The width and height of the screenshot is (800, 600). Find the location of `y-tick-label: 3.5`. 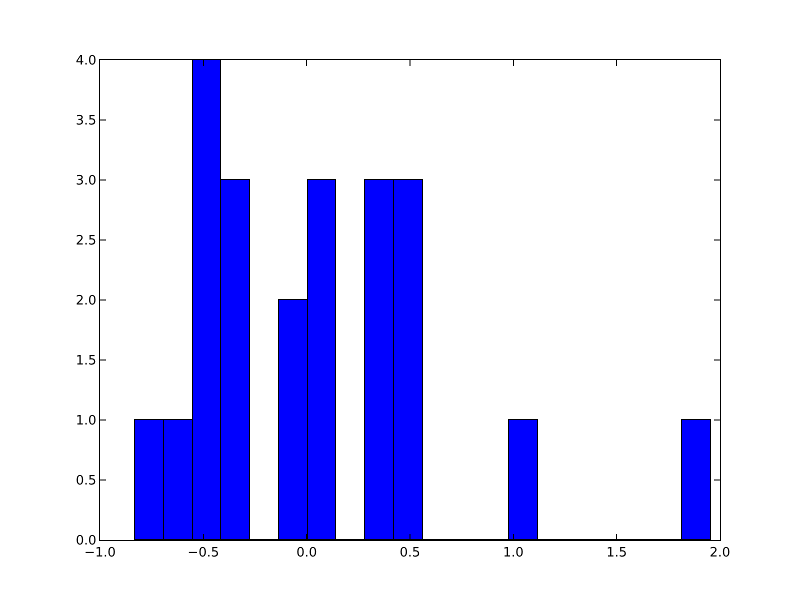

y-tick-label: 3.5 is located at coordinates (86, 121).